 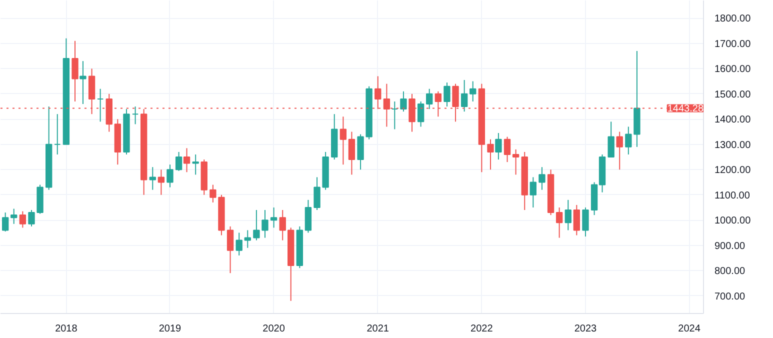 I want to click on x-tick-label: 2018, so click(x=66, y=329).